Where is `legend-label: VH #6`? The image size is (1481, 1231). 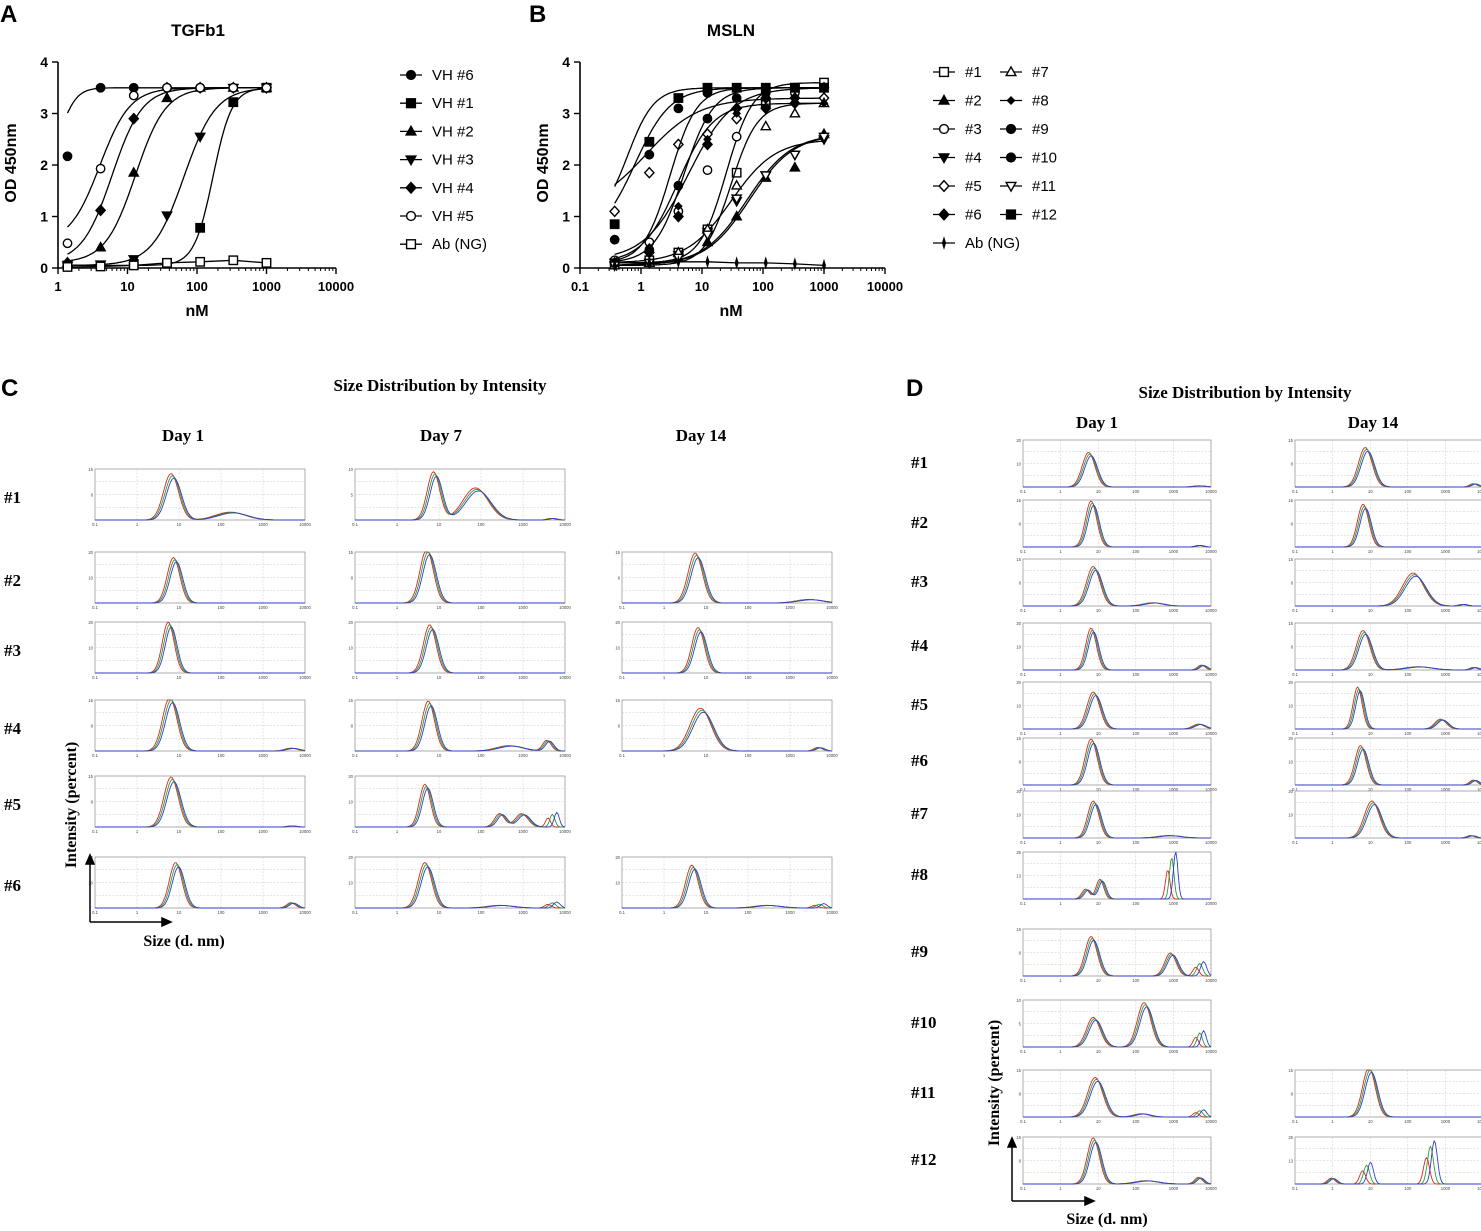 legend-label: VH #6 is located at coordinates (453, 75).